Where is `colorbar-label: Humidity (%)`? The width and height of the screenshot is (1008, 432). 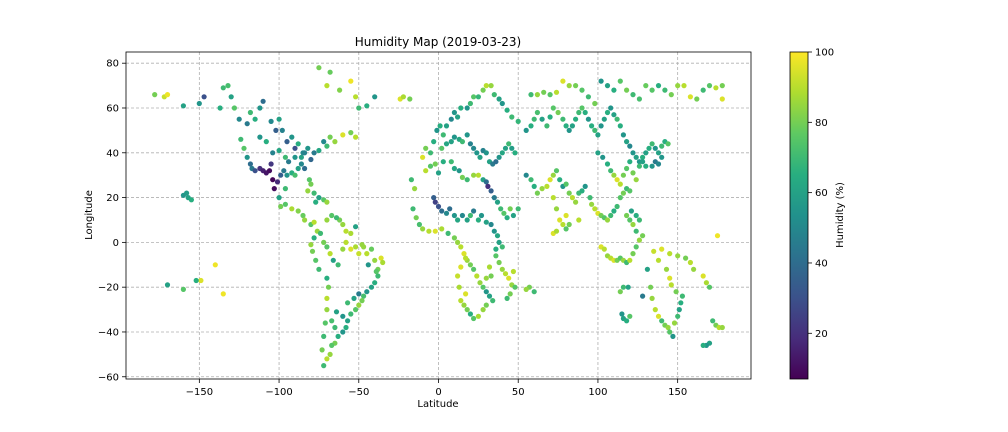
colorbar-label: Humidity (%) is located at coordinates (840, 215).